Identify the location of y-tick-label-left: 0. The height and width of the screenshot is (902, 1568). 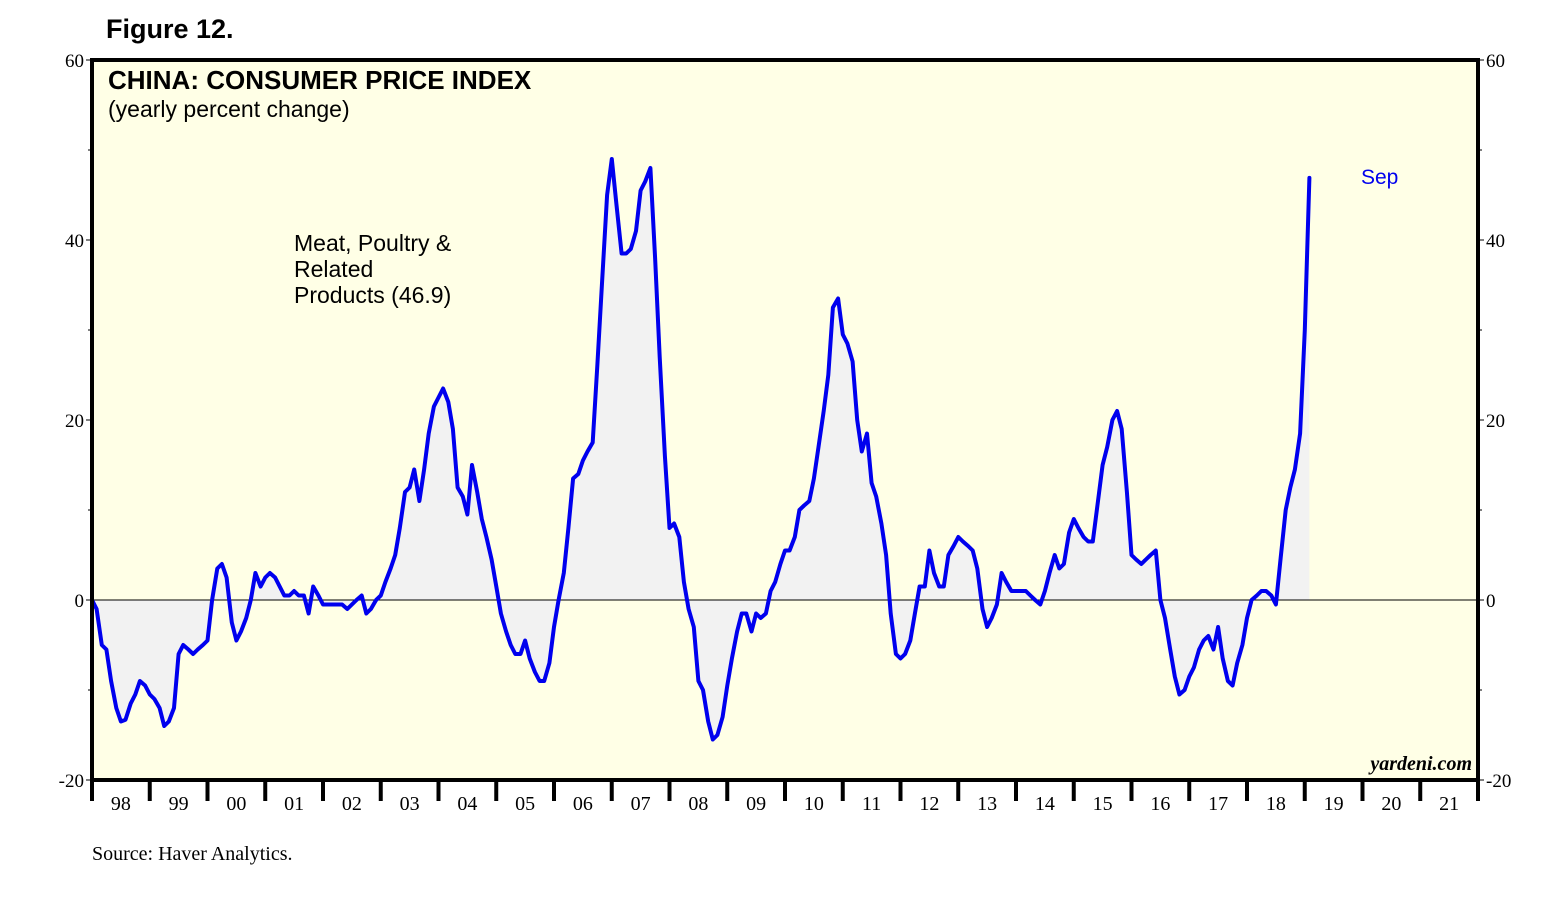
(80, 601).